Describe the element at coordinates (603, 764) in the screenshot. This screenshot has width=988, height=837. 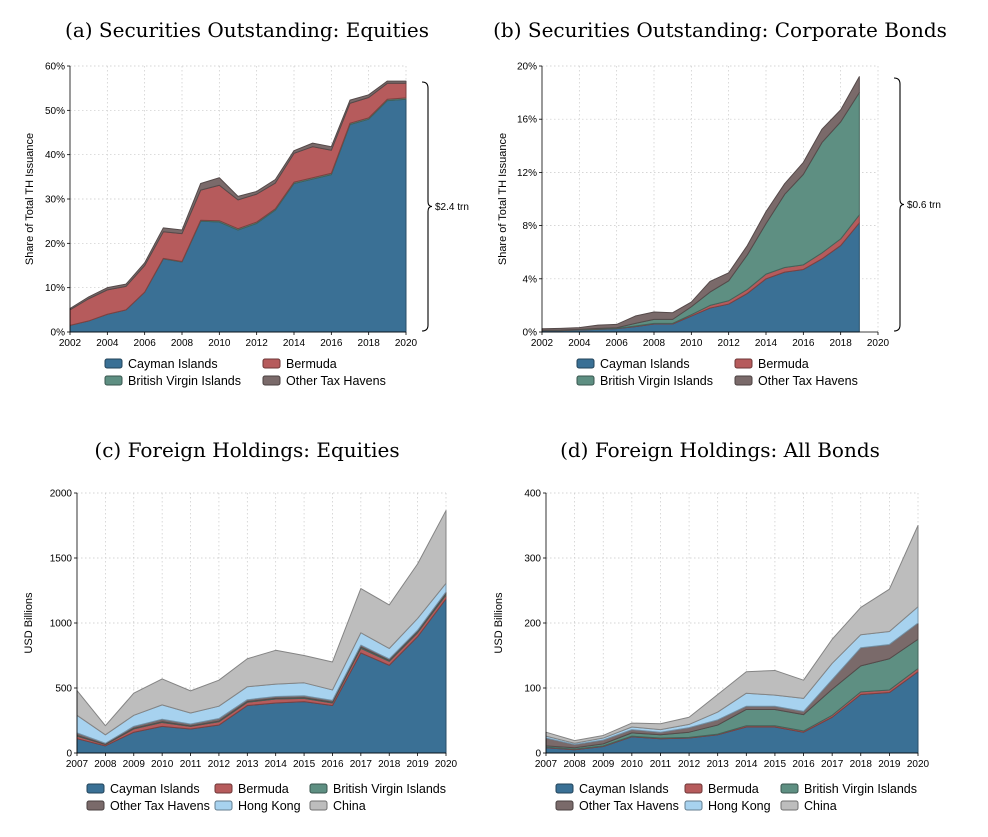
I see `x-tick-label: 2009` at that location.